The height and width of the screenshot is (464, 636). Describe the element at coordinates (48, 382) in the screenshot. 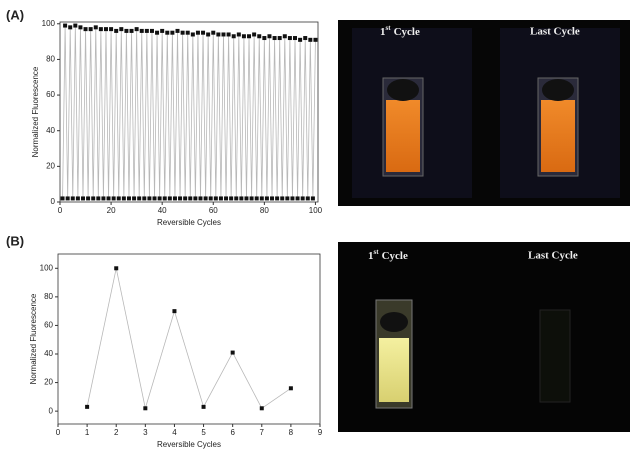

I see `y-tick-label: 20` at that location.